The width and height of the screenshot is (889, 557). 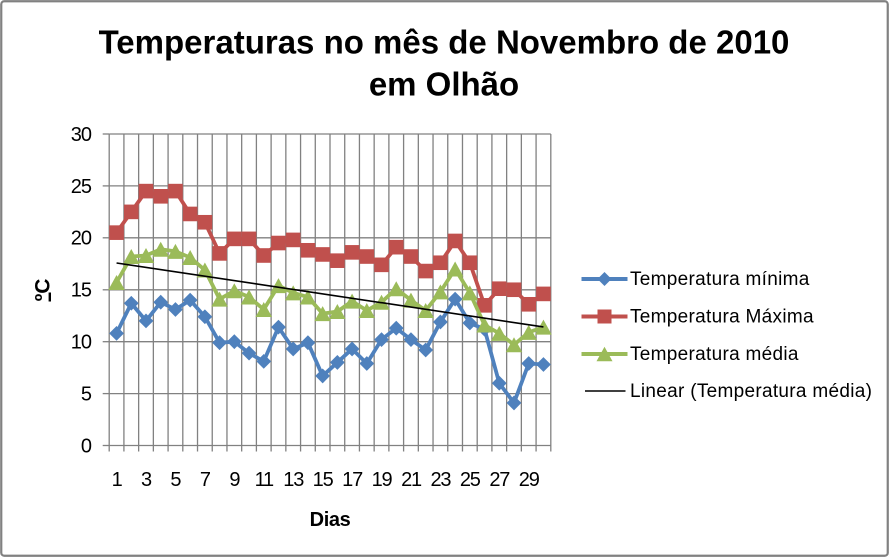 I want to click on svg-text: 0, so click(x=86, y=446).